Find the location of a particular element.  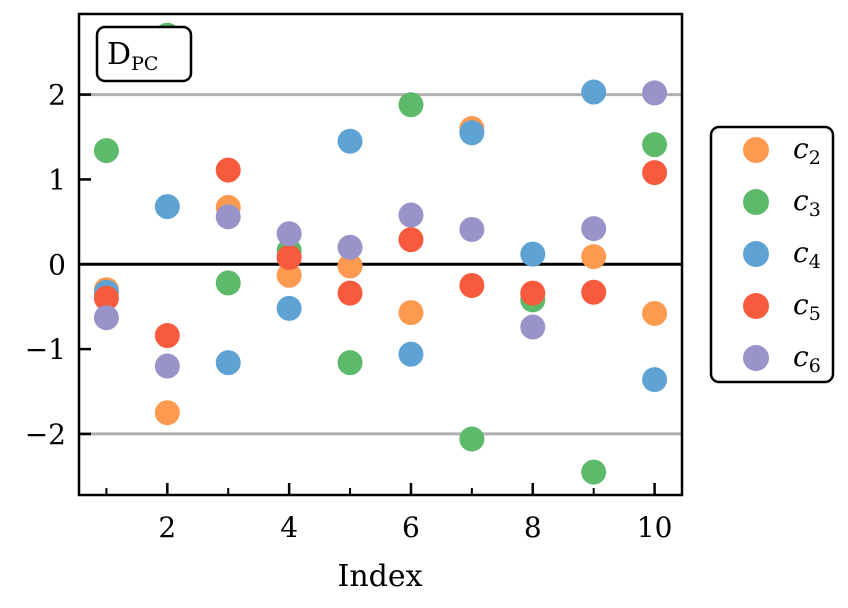

y-tick-label: −2 is located at coordinates (45, 434).